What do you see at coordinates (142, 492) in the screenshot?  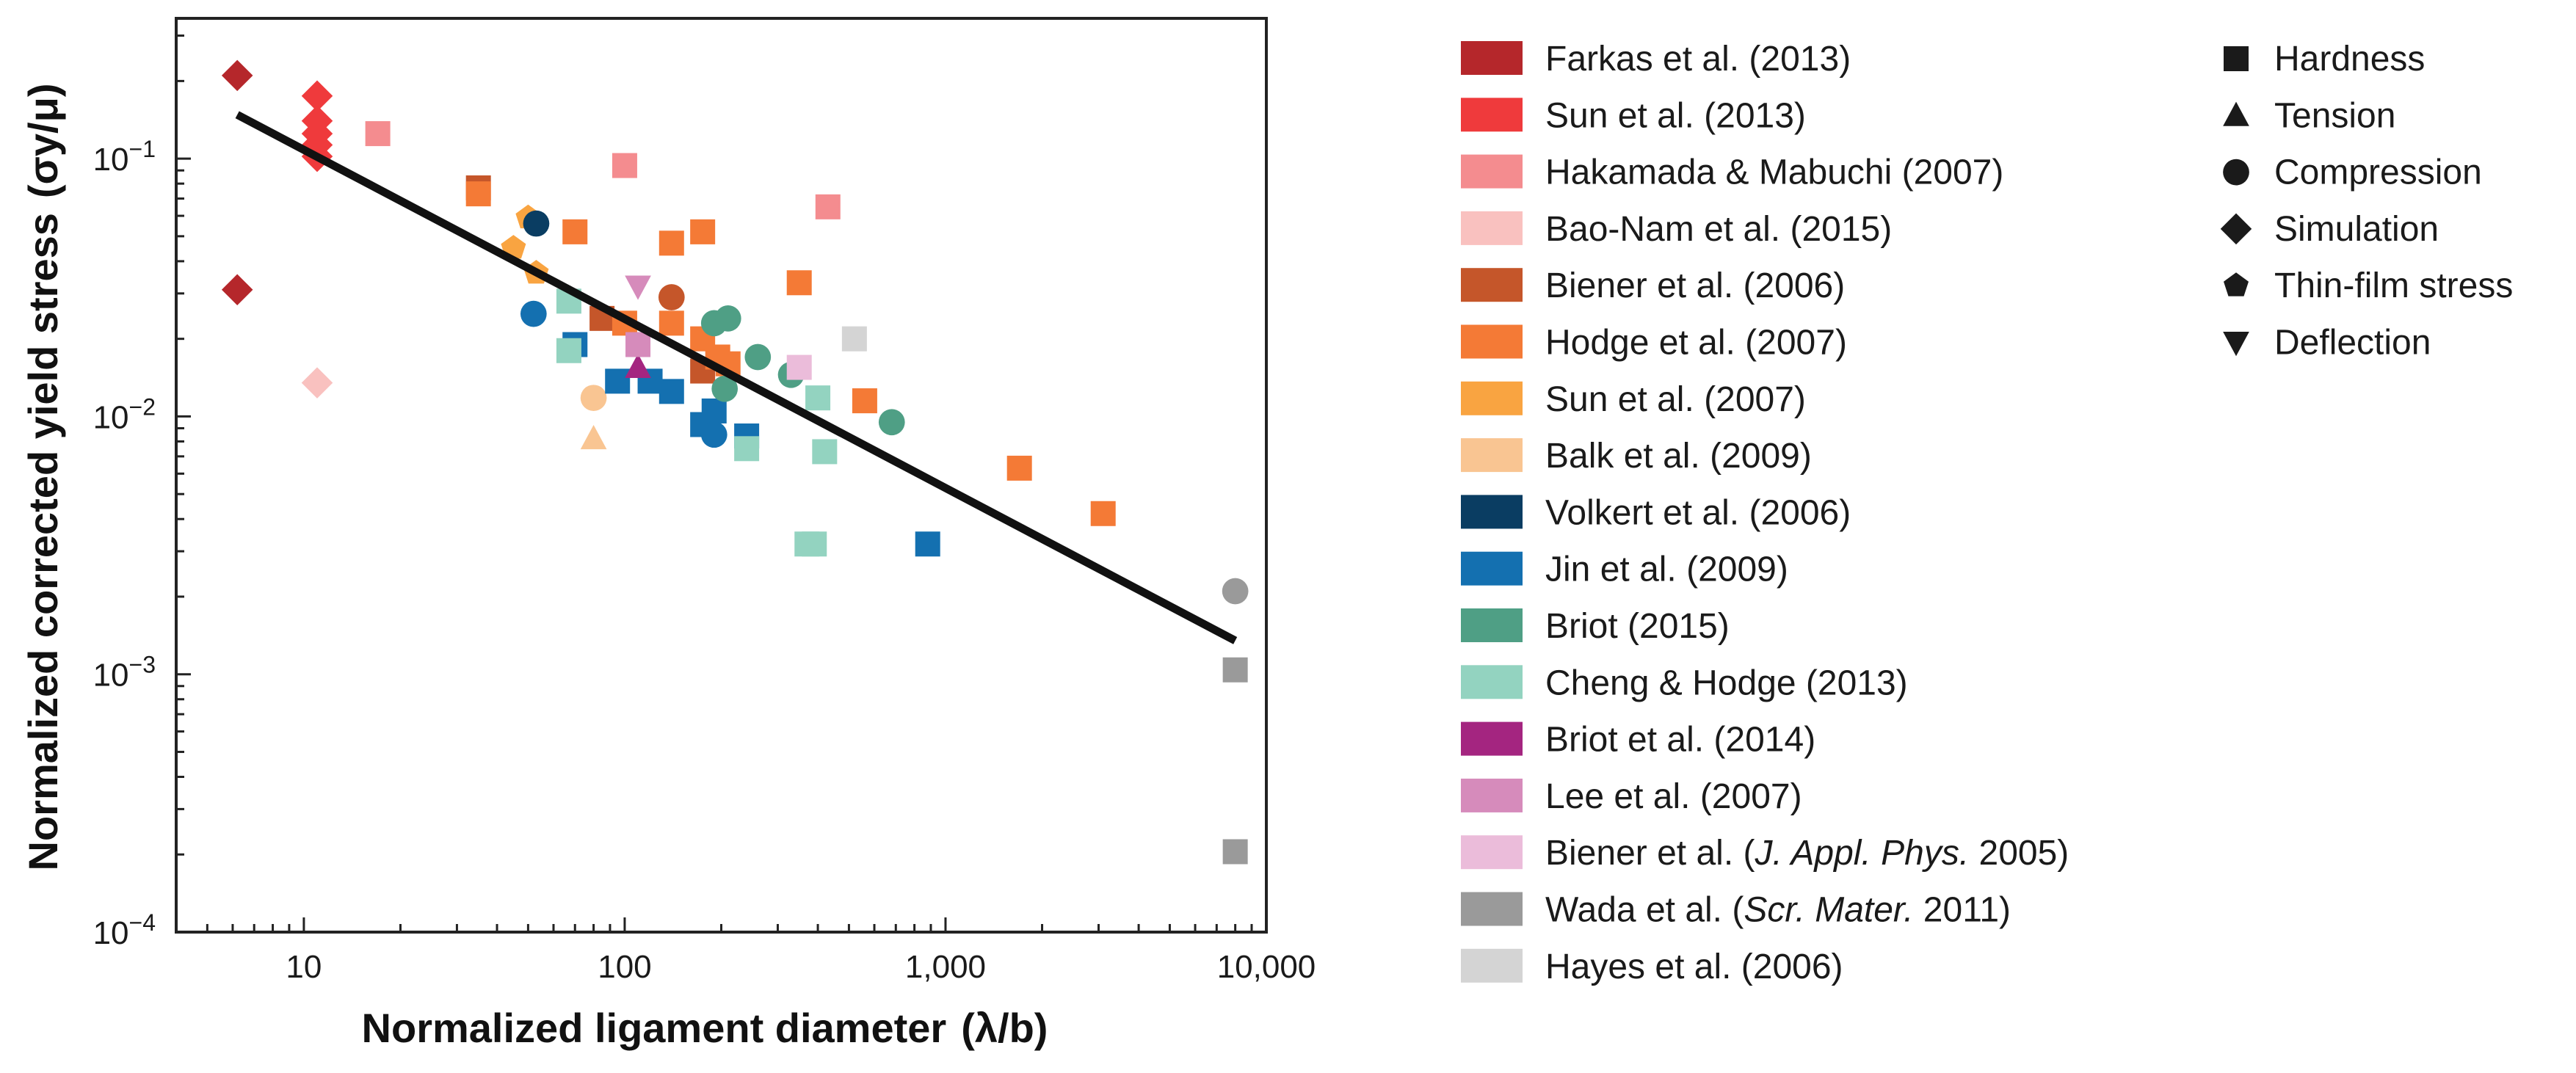 I see `y-axis: 10⁻⁴ 10⁻³ 10⁻² 10⁻¹` at bounding box center [142, 492].